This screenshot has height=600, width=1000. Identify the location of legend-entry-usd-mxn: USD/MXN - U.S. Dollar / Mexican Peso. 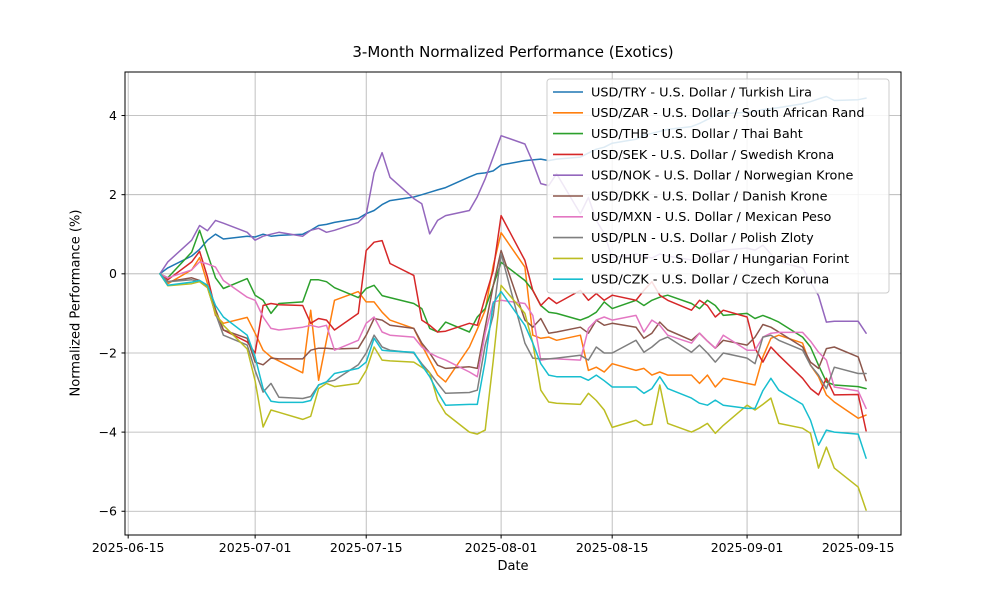
(692, 217).